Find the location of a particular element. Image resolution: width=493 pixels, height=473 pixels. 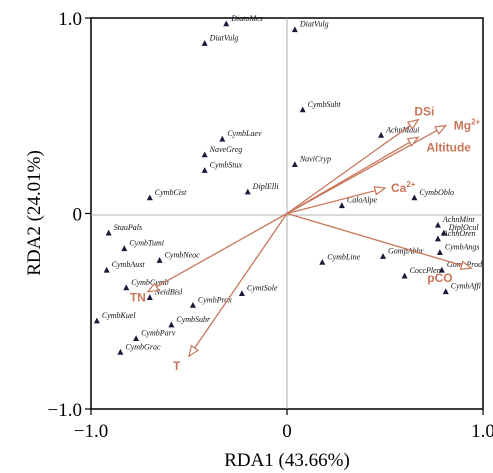

species-label: CymbCymb is located at coordinates (149, 282).